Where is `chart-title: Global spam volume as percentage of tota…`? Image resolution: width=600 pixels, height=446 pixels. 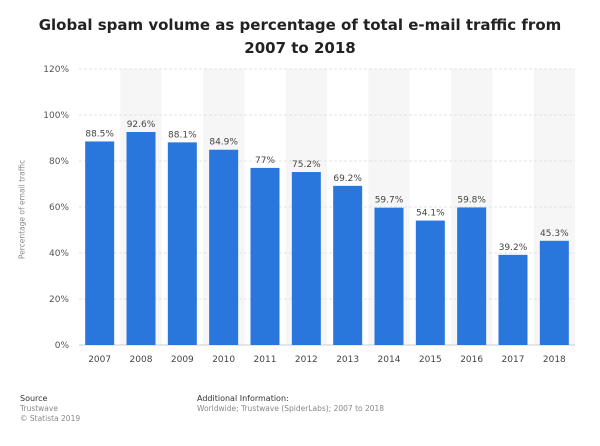
chart-title: Global spam volume as percentage of tota… is located at coordinates (300, 36).